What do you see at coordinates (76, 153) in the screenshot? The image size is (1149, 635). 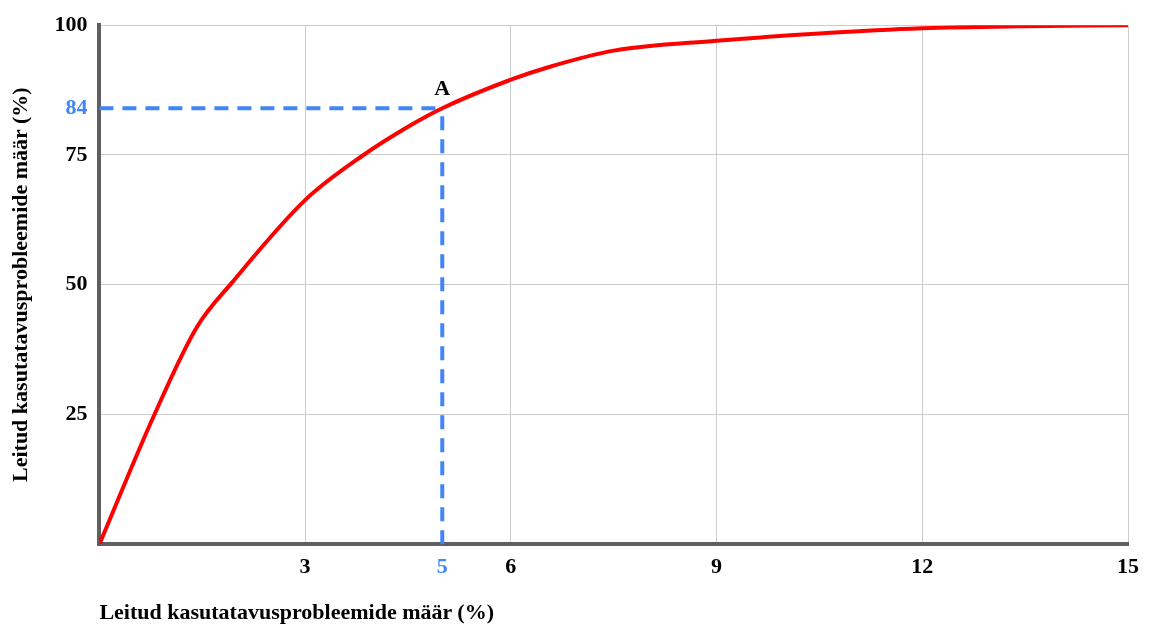 I see `y-tick-label: 75` at bounding box center [76, 153].